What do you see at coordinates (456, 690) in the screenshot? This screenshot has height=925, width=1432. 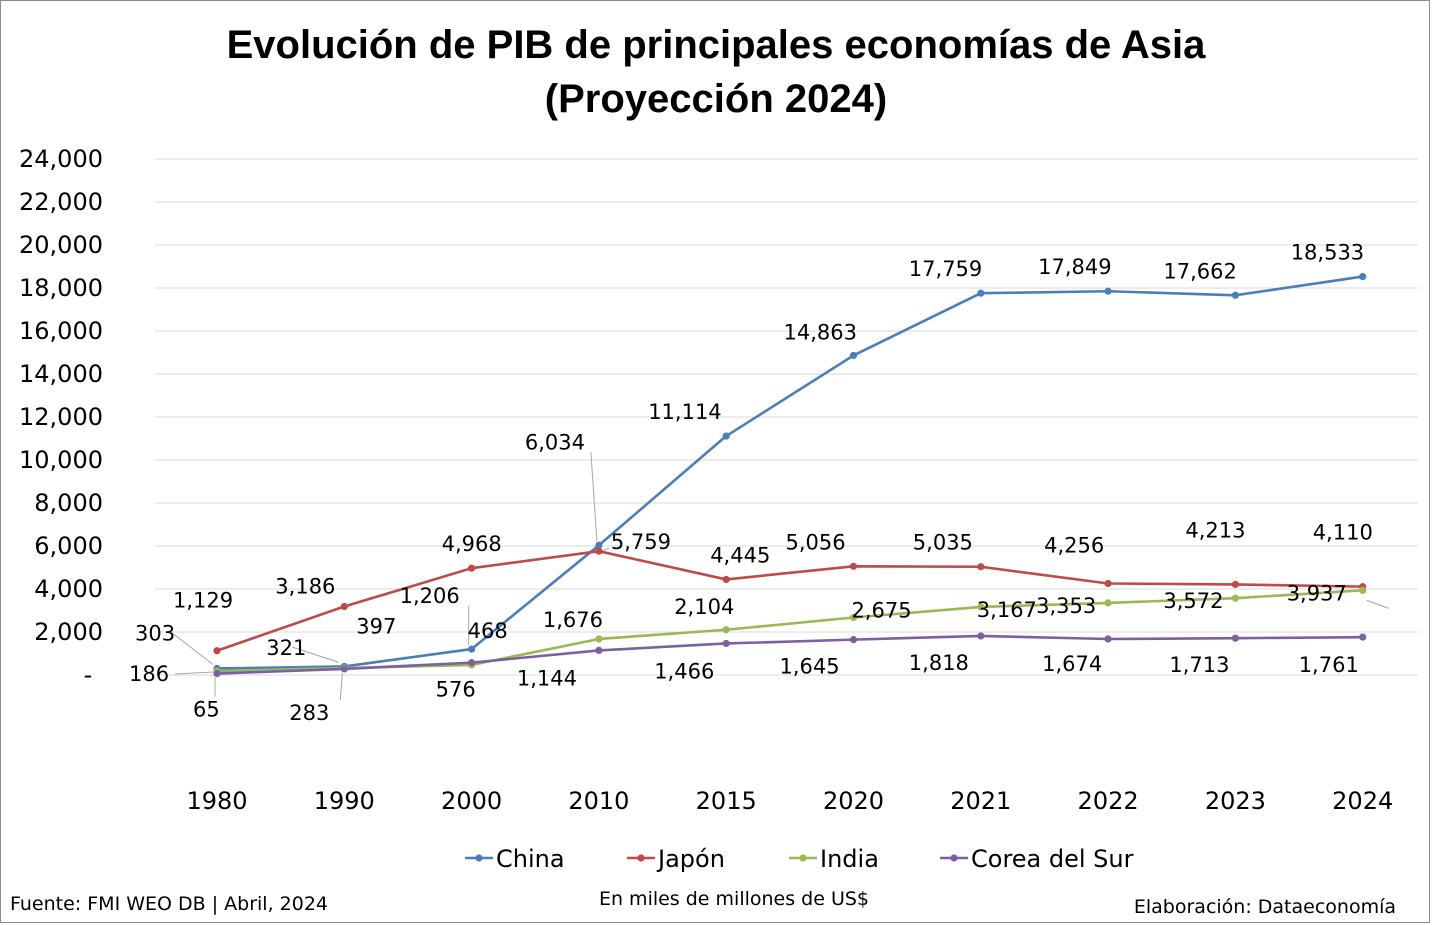 I see `data-label: 576` at bounding box center [456, 690].